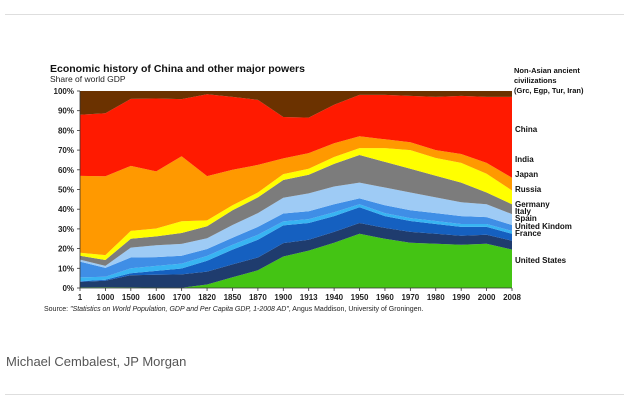  What do you see at coordinates (233, 297) in the screenshot?
I see `x-tick-label: 1850` at bounding box center [233, 297].